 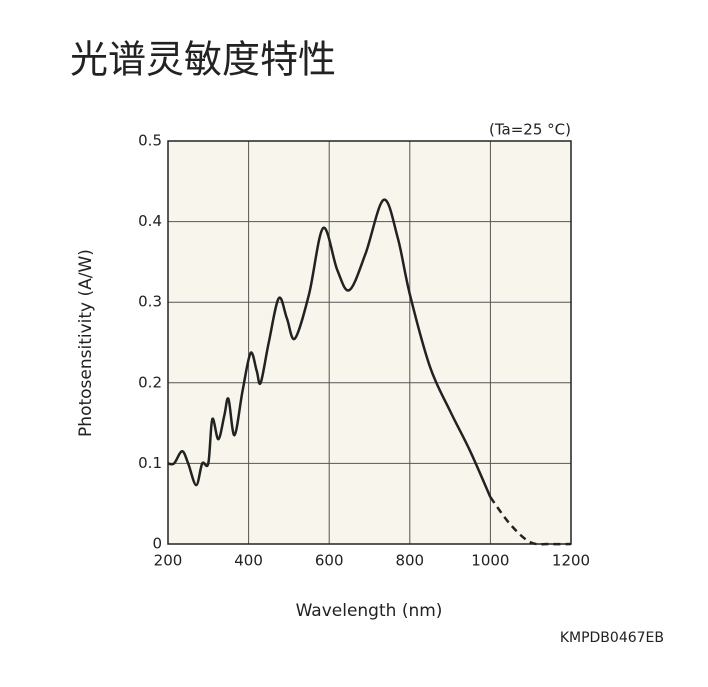 I want to click on y-axis-label: Photosensitivity (A/W), so click(x=86, y=343).